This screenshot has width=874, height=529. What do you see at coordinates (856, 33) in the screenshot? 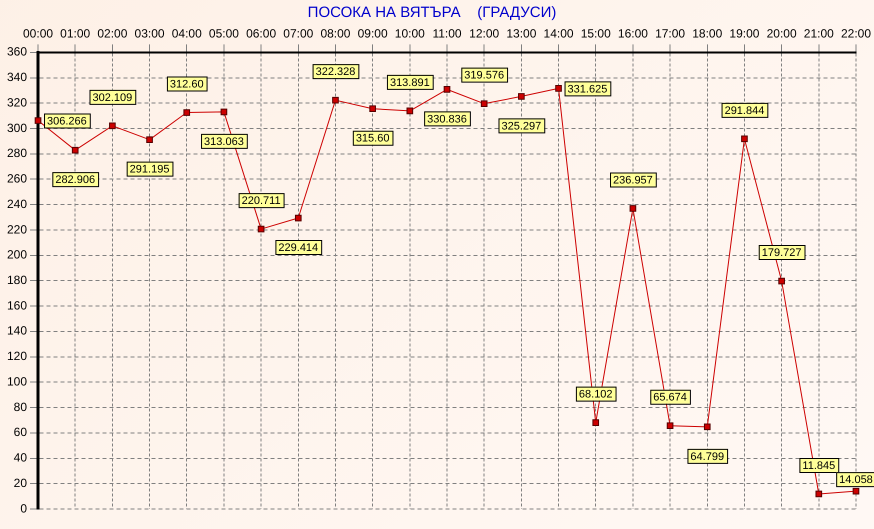
I see `x-tick-label: 22:00` at bounding box center [856, 33].